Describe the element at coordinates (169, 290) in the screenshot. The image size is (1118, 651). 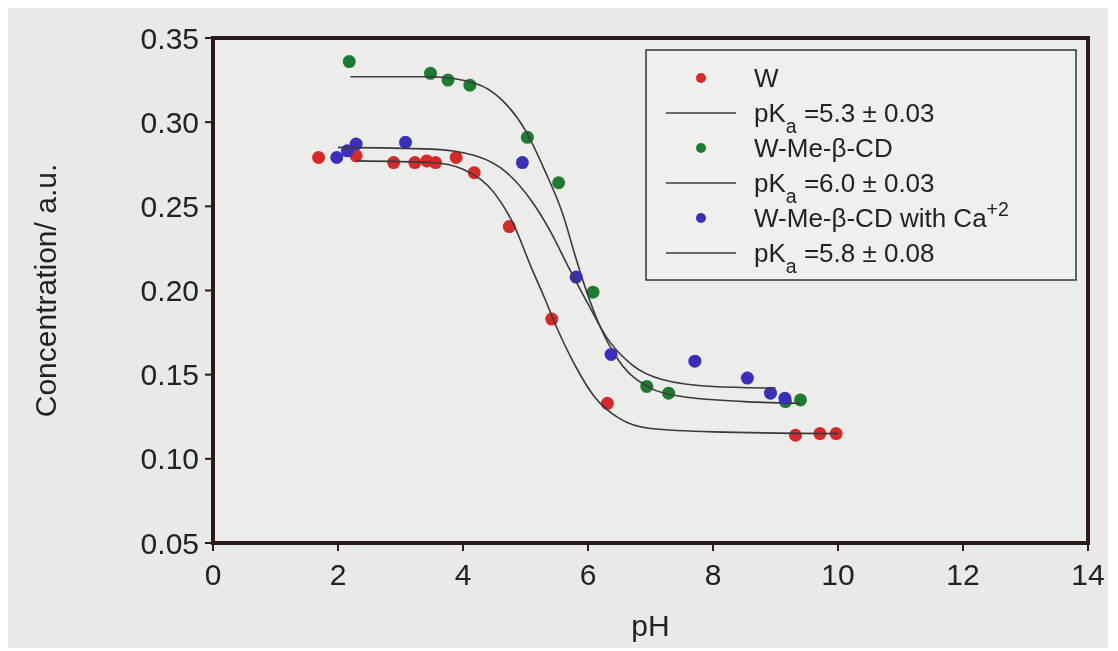
I see `y-tick-label: 0.20` at that location.